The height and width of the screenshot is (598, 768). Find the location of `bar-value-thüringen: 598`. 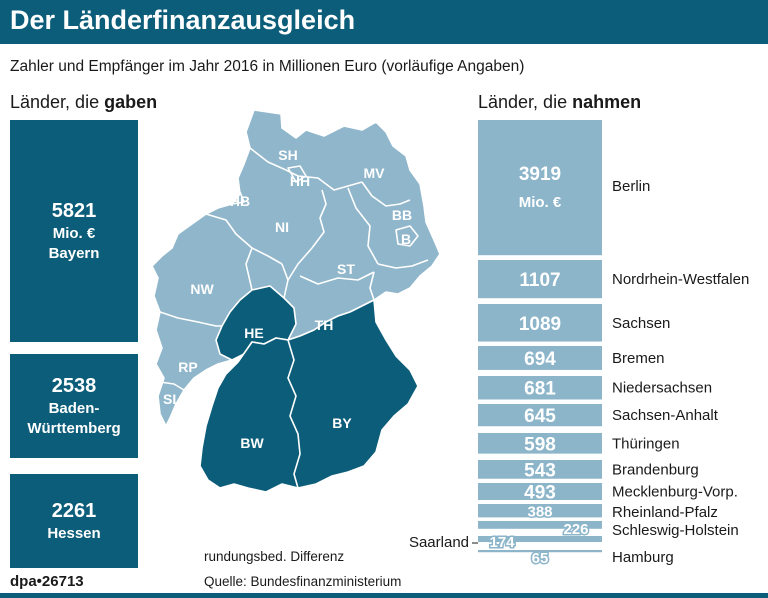

bar-value-thüringen: 598 is located at coordinates (540, 444).